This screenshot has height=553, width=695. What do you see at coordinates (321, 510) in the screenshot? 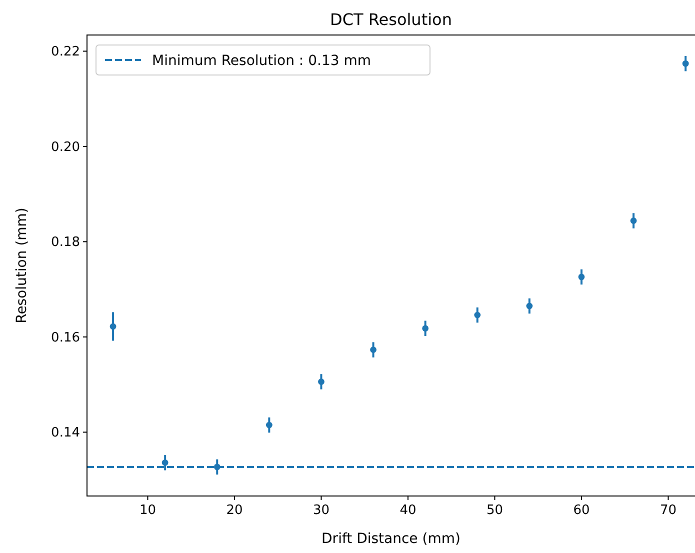
I see `x-tick-label: 30` at bounding box center [321, 510].